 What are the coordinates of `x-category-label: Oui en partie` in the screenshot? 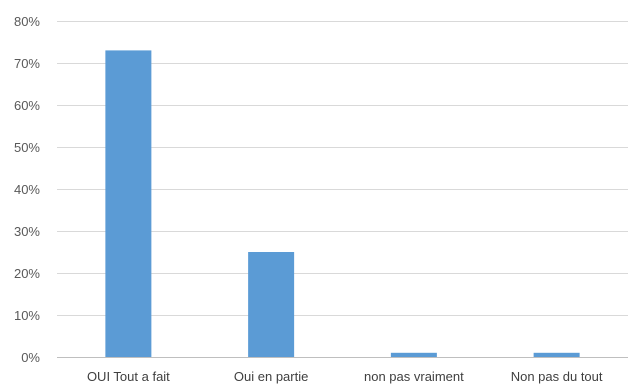 It's located at (271, 376).